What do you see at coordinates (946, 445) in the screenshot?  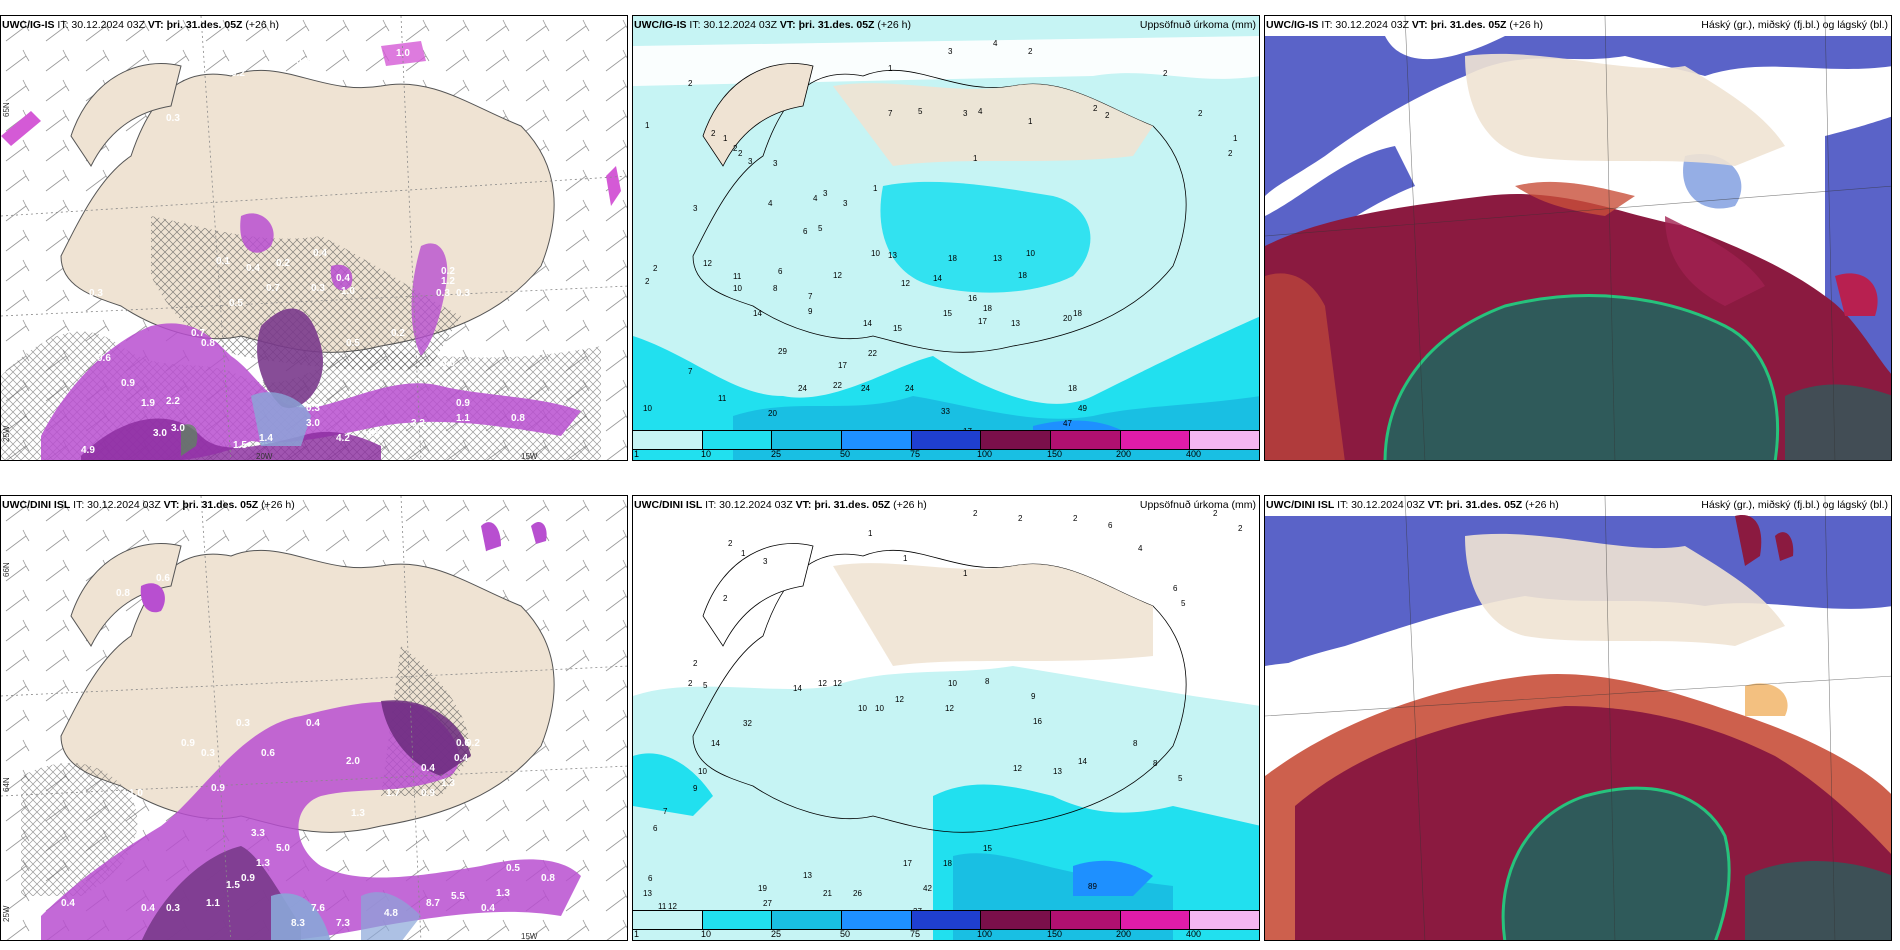 I see `precip-legend: 1 10 25 50 75 100 150 200 400` at bounding box center [946, 445].